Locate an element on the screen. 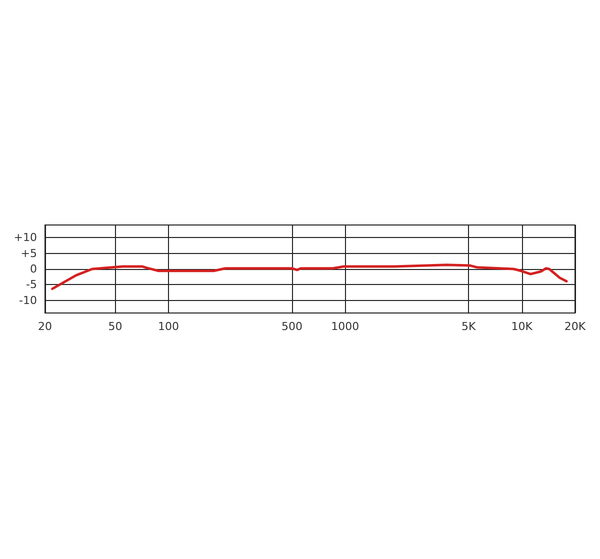 The height and width of the screenshot is (559, 600). x-tick-label: 1000 is located at coordinates (345, 326).